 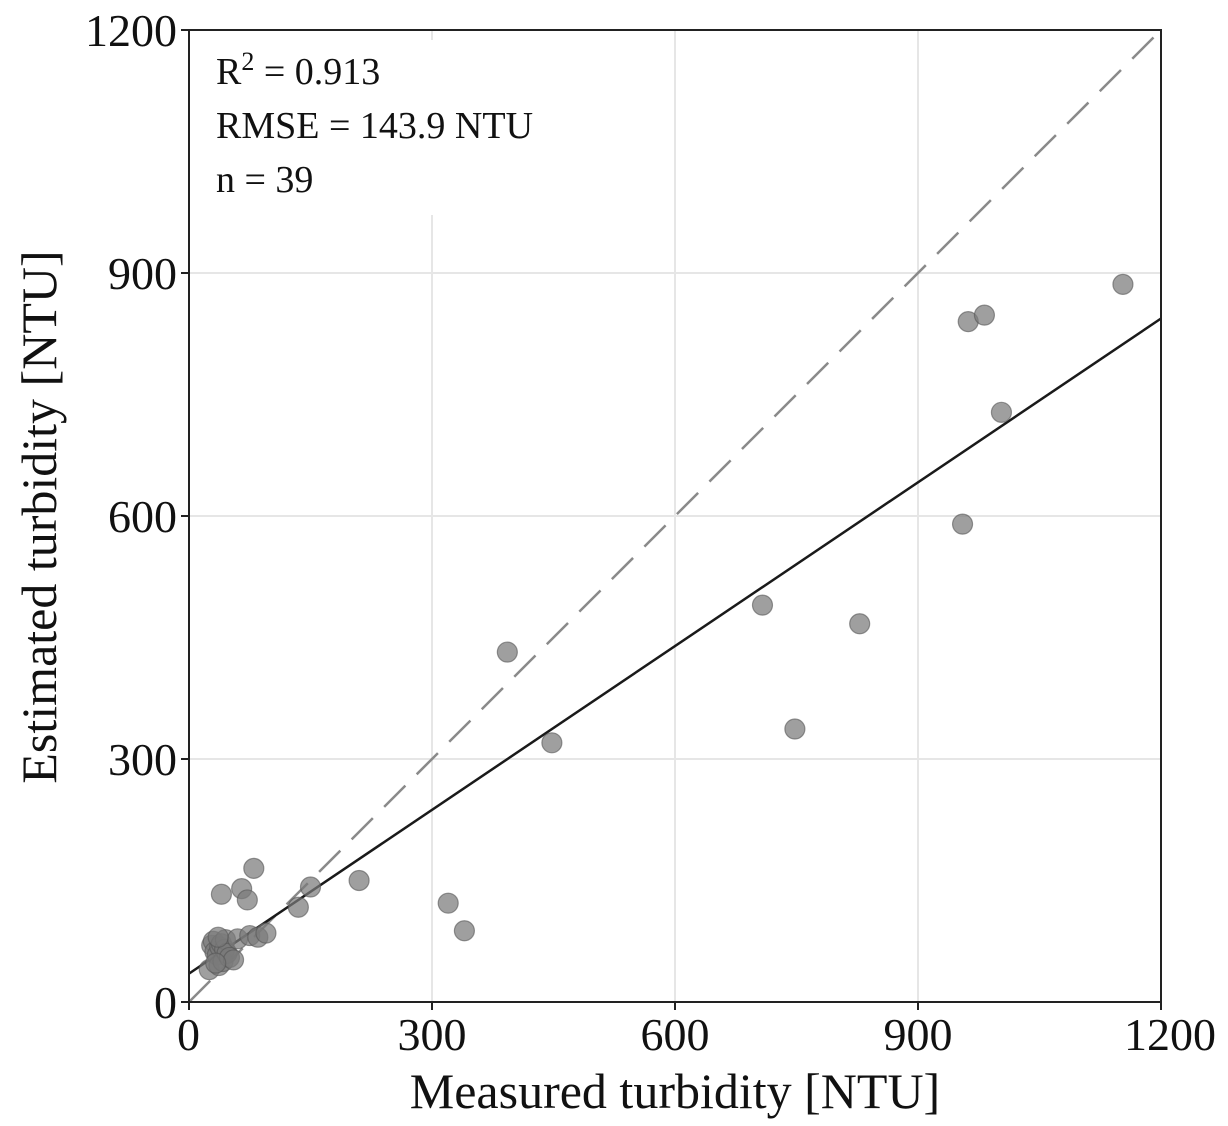 What do you see at coordinates (188, 1034) in the screenshot?
I see `x-tick-label-0: 0` at bounding box center [188, 1034].